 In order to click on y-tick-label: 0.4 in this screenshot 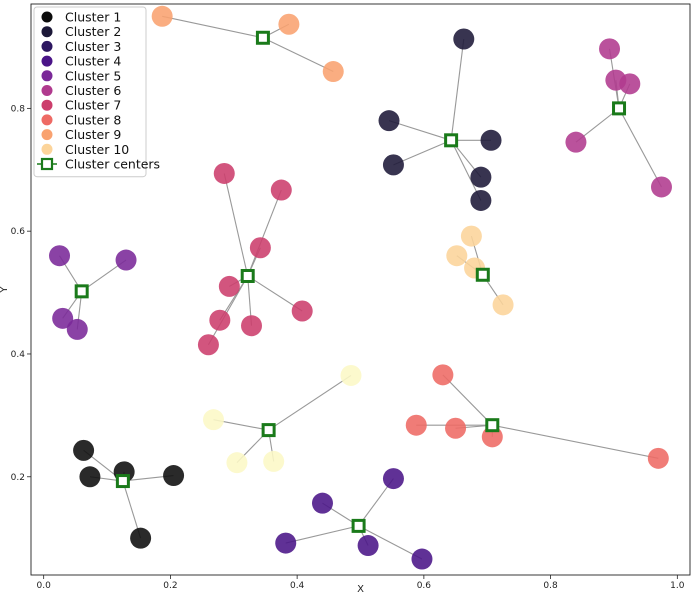, I will do `click(18, 355)`.